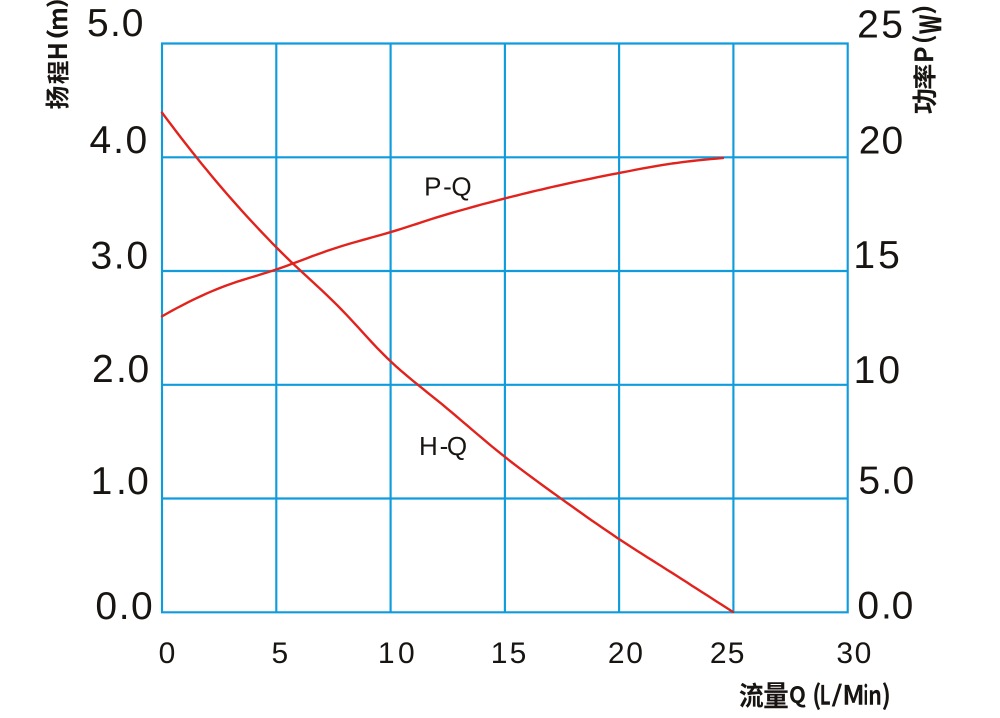 The width and height of the screenshot is (1000, 718). What do you see at coordinates (118, 140) in the screenshot?
I see `svg-text: 4.0` at bounding box center [118, 140].